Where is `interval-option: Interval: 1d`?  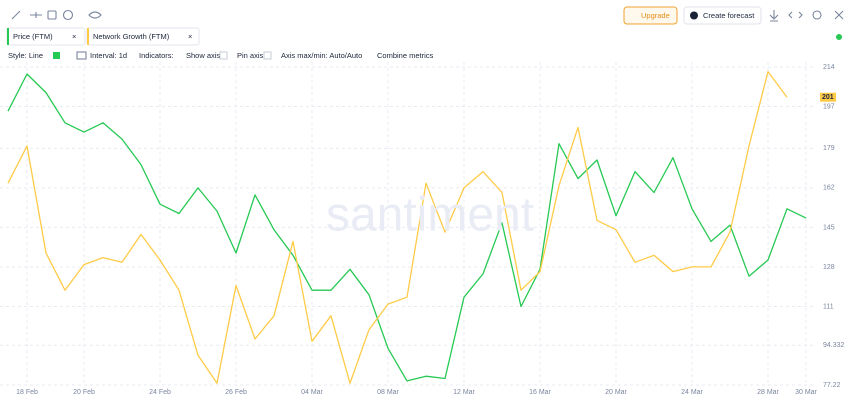
interval-option: Interval: 1d is located at coordinates (108, 55).